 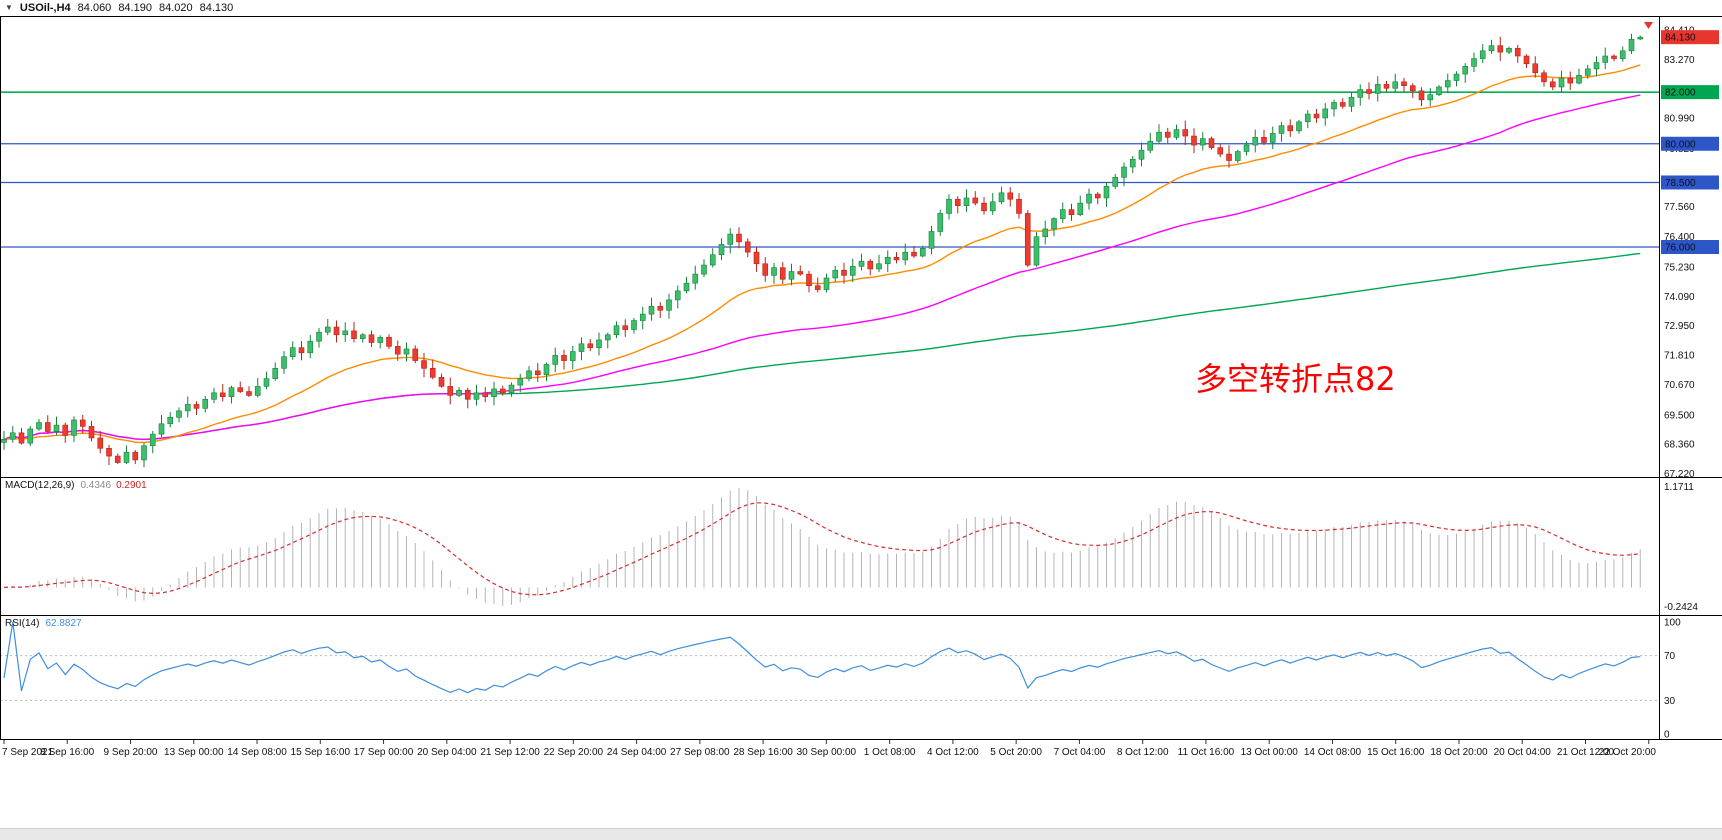 I want to click on svg-text: 7 Oct 04:00, so click(x=1080, y=752).